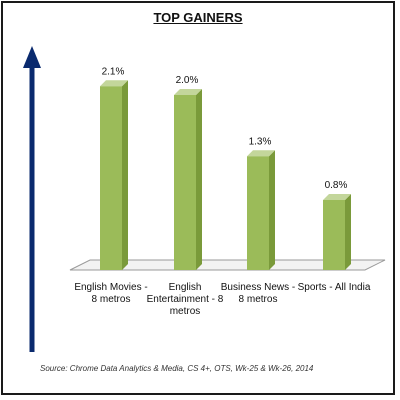 This screenshot has height=400, width=400. Describe the element at coordinates (258, 293) in the screenshot. I see `category-label: Business News - 8 metros` at that location.